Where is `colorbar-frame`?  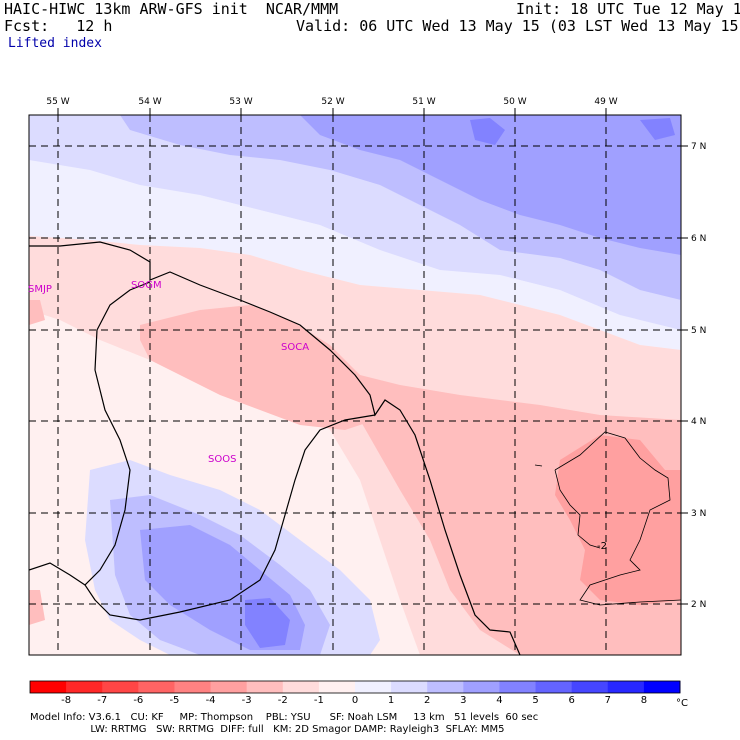 colorbar-frame is located at coordinates (355, 687).